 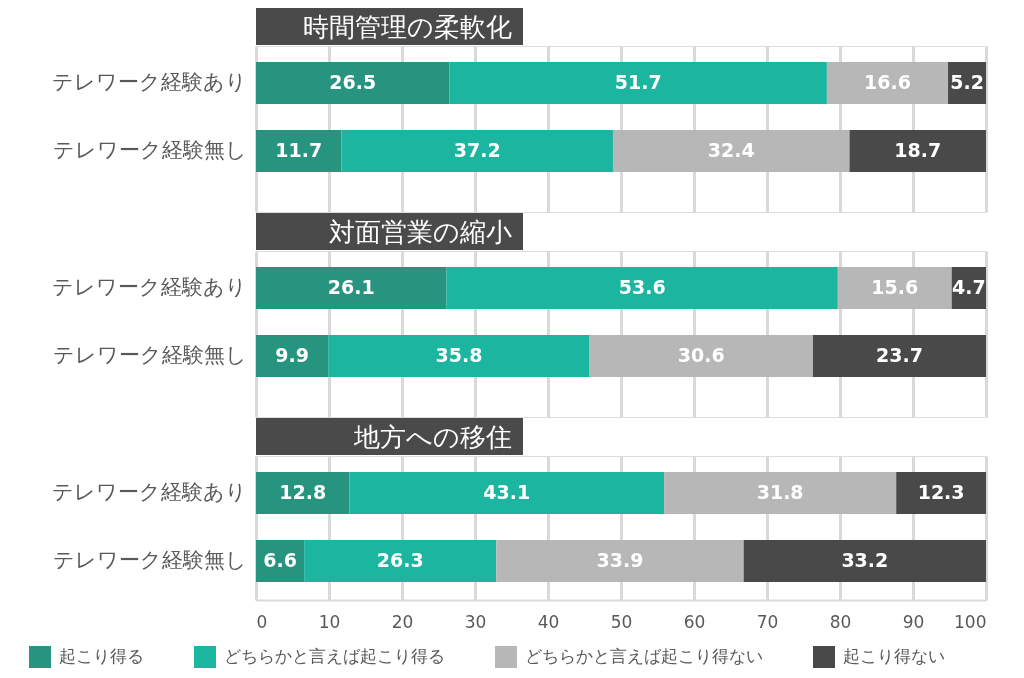 I want to click on data-label: 33.9, so click(x=620, y=560).